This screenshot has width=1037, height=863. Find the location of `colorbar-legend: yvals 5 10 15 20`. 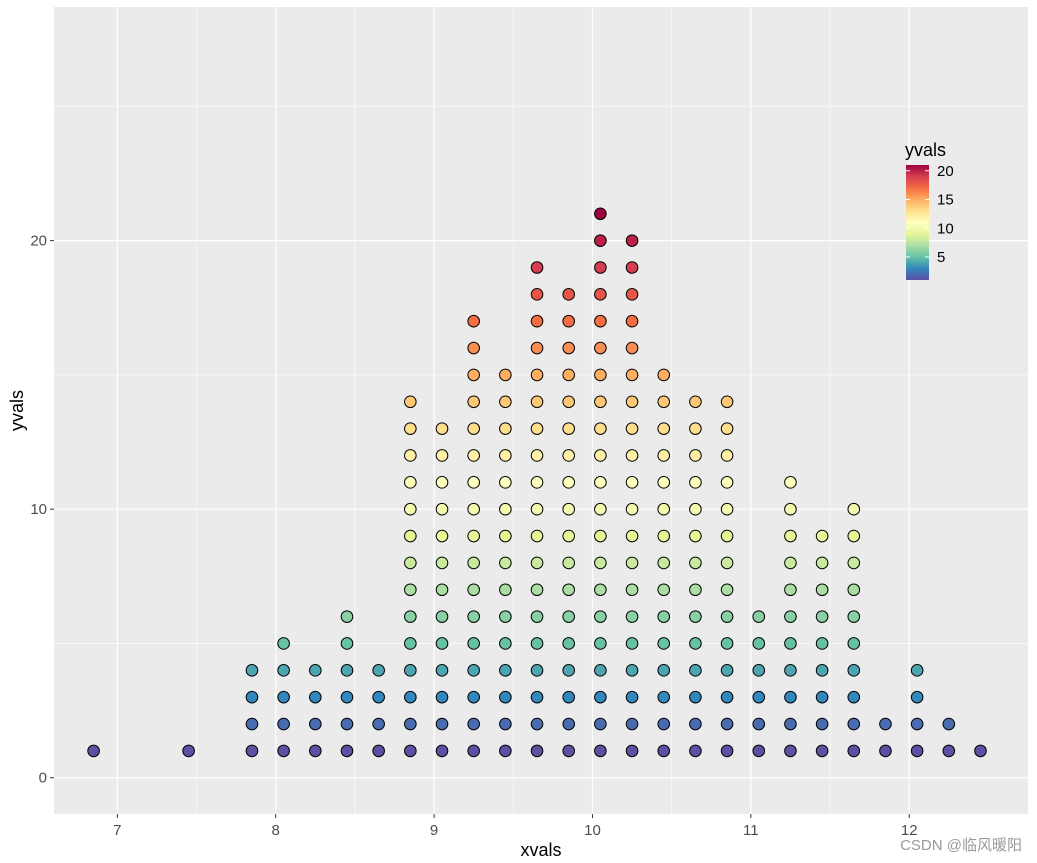

colorbar-legend: yvals 5 10 15 20 is located at coordinates (929, 210).